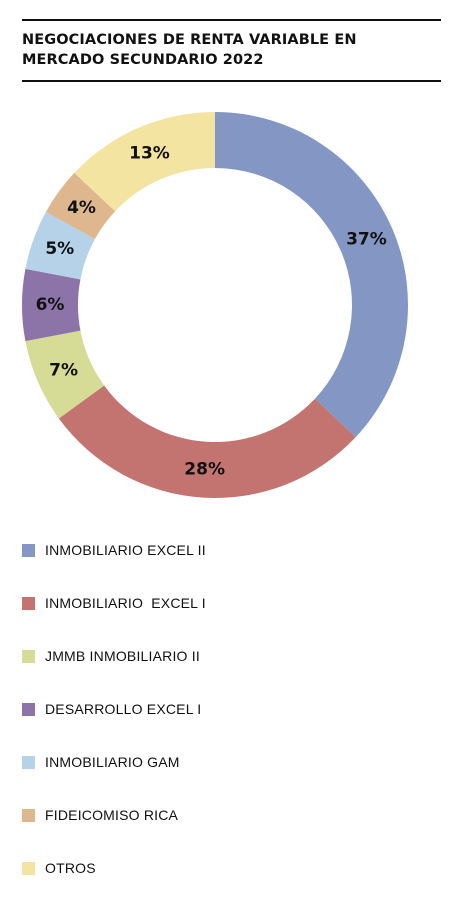 The width and height of the screenshot is (470, 900). Describe the element at coordinates (122, 656) in the screenshot. I see `legend-label-3: JMMB INMOBILIARIO II` at that location.